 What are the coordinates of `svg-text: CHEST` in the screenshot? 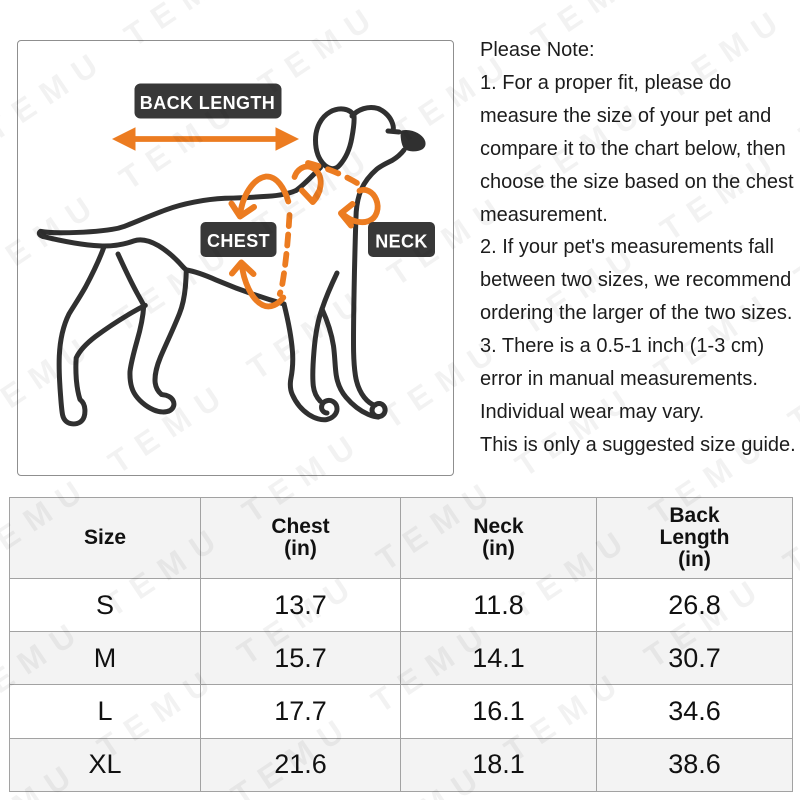 It's located at (238, 241).